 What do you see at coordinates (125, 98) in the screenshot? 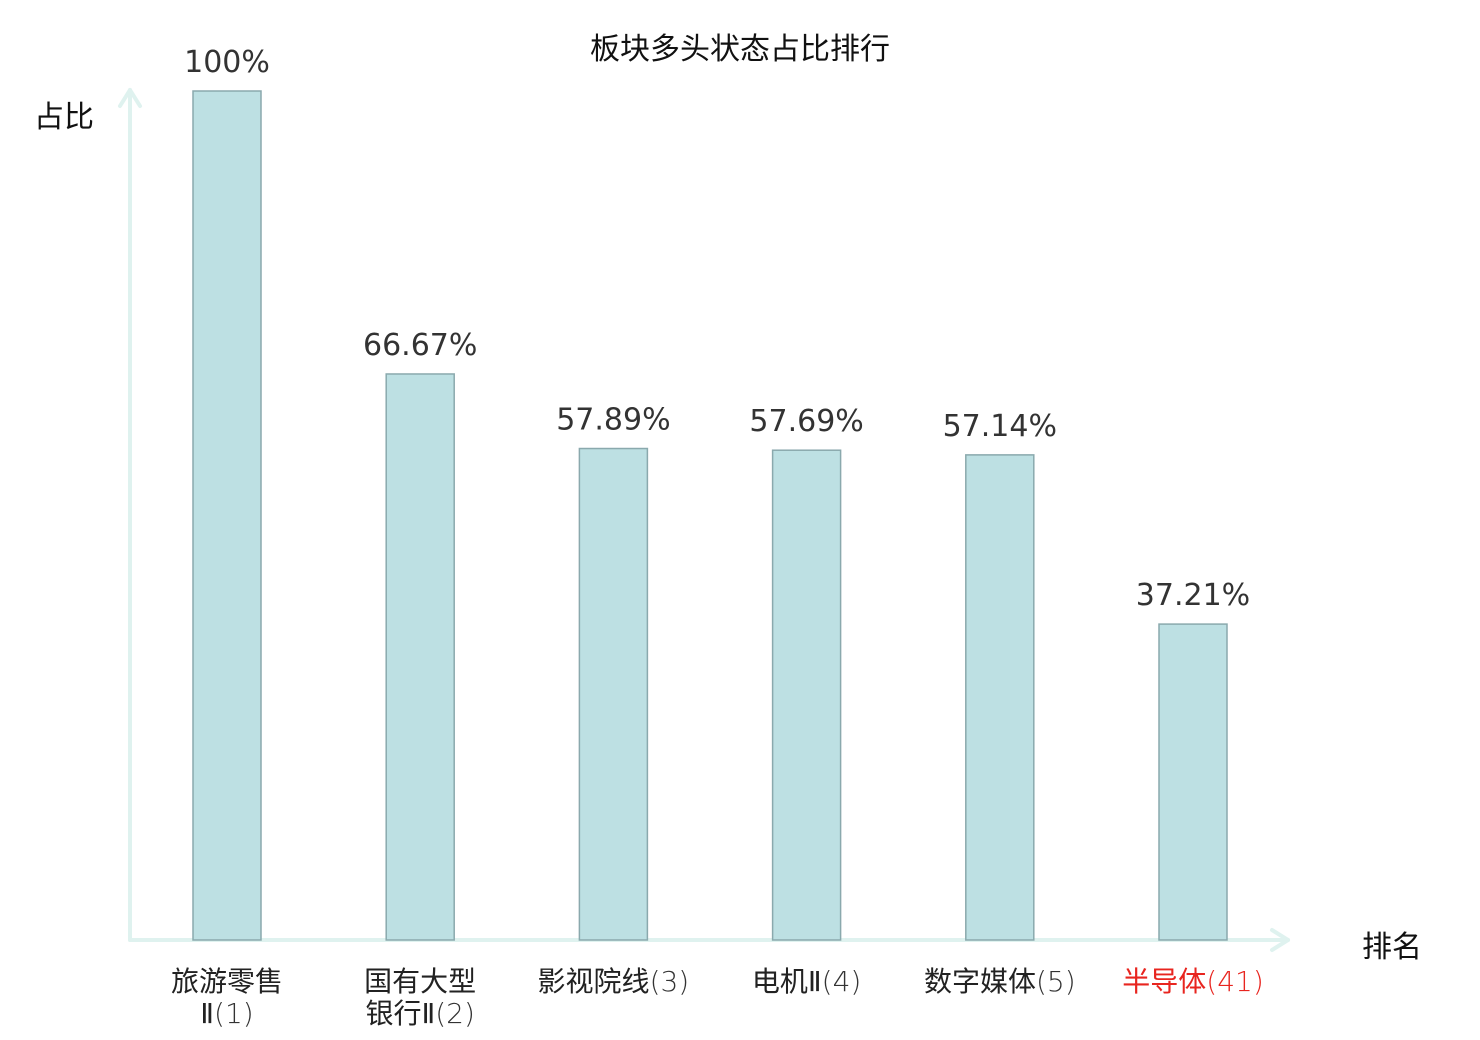
I see `y-axis-arrow-left` at bounding box center [125, 98].